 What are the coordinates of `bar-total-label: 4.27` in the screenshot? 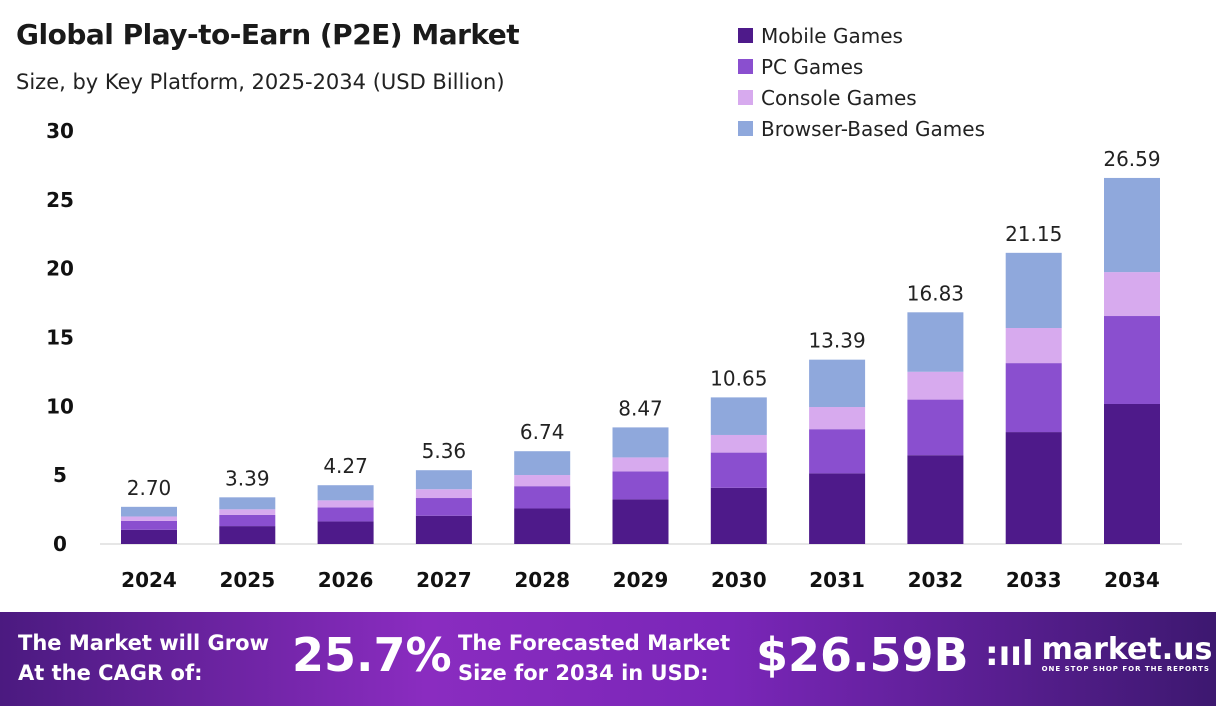 It's located at (345, 466).